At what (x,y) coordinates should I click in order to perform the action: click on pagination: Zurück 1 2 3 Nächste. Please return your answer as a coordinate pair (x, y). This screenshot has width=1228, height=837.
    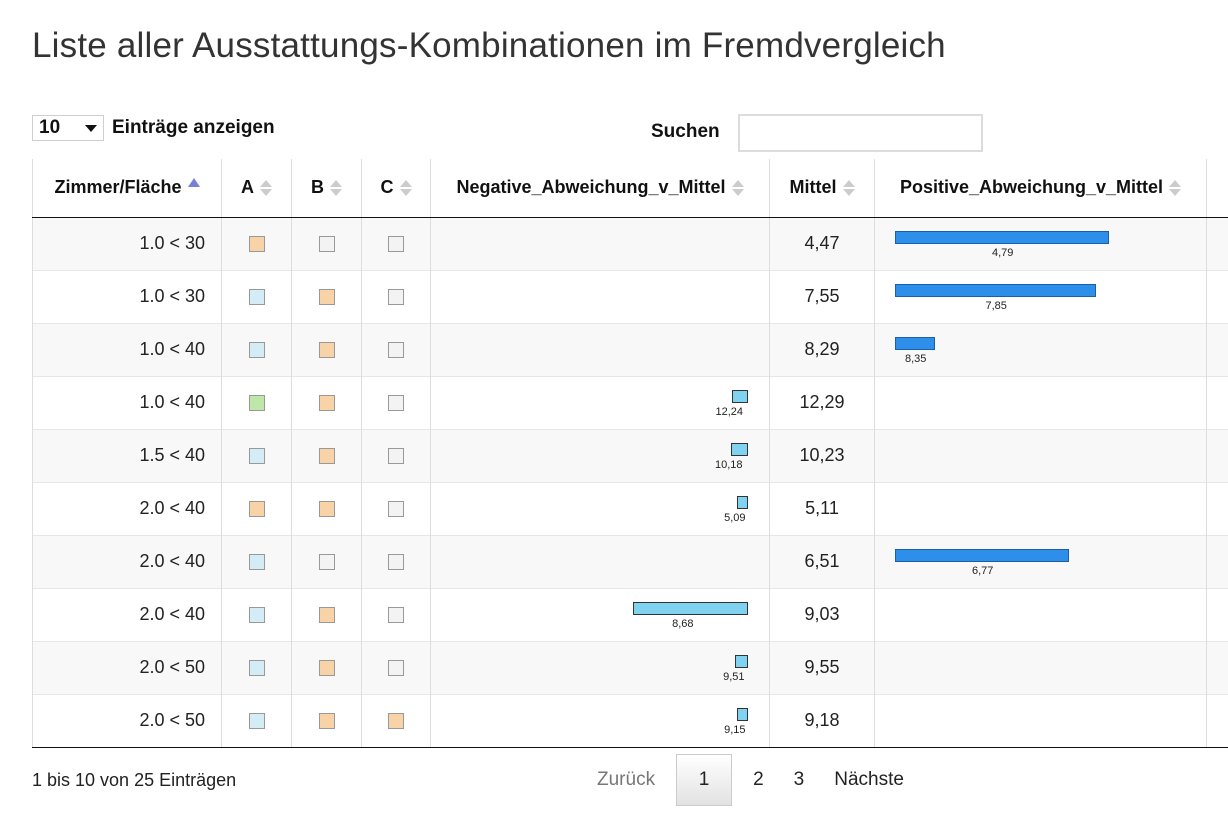
    Looking at the image, I should click on (750, 780).